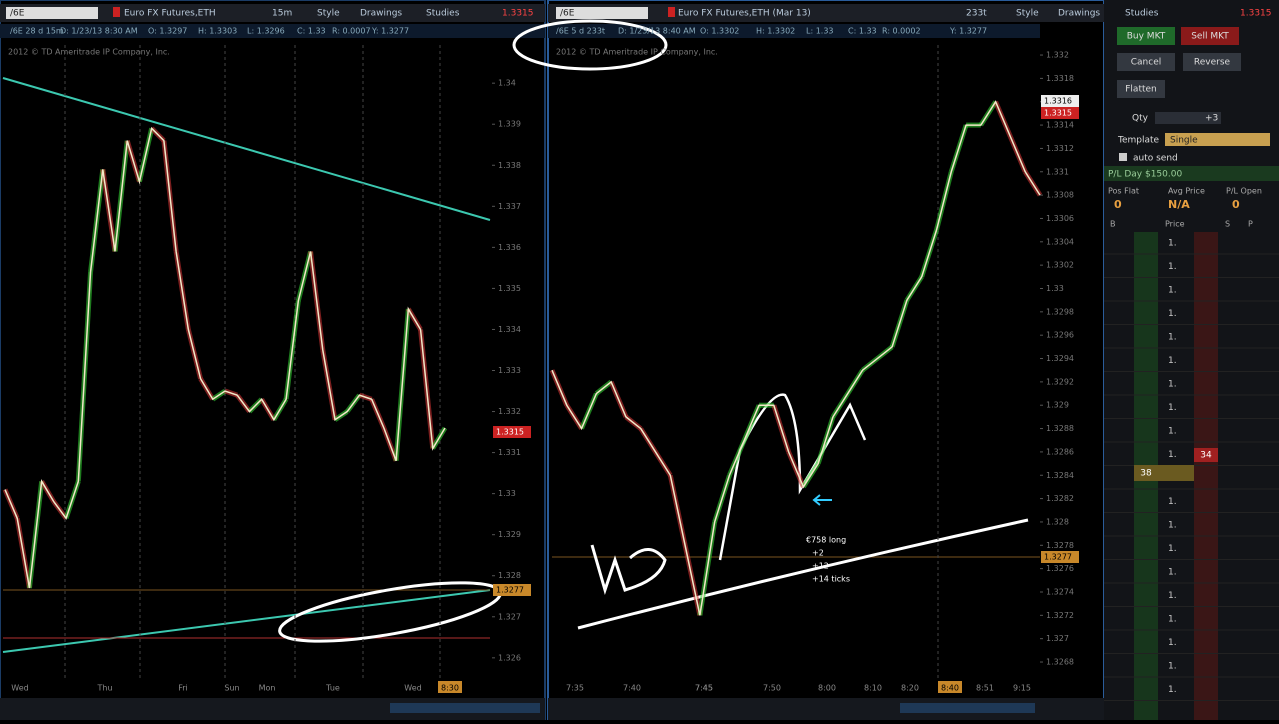 Image resolution: width=1279 pixels, height=724 pixels. What do you see at coordinates (976, 14) in the screenshot?
I see `time-frame: 233t` at bounding box center [976, 14].